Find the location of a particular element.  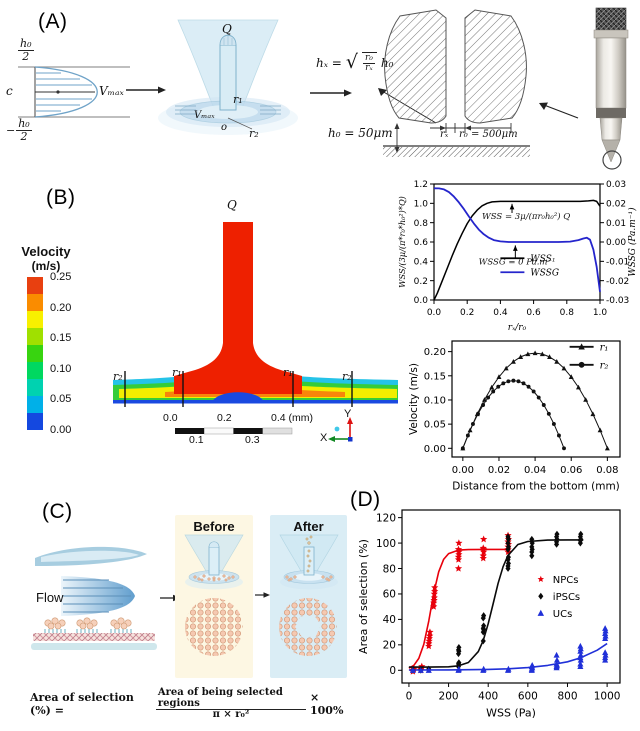

cfd-film is located at coordinates (255, 313).